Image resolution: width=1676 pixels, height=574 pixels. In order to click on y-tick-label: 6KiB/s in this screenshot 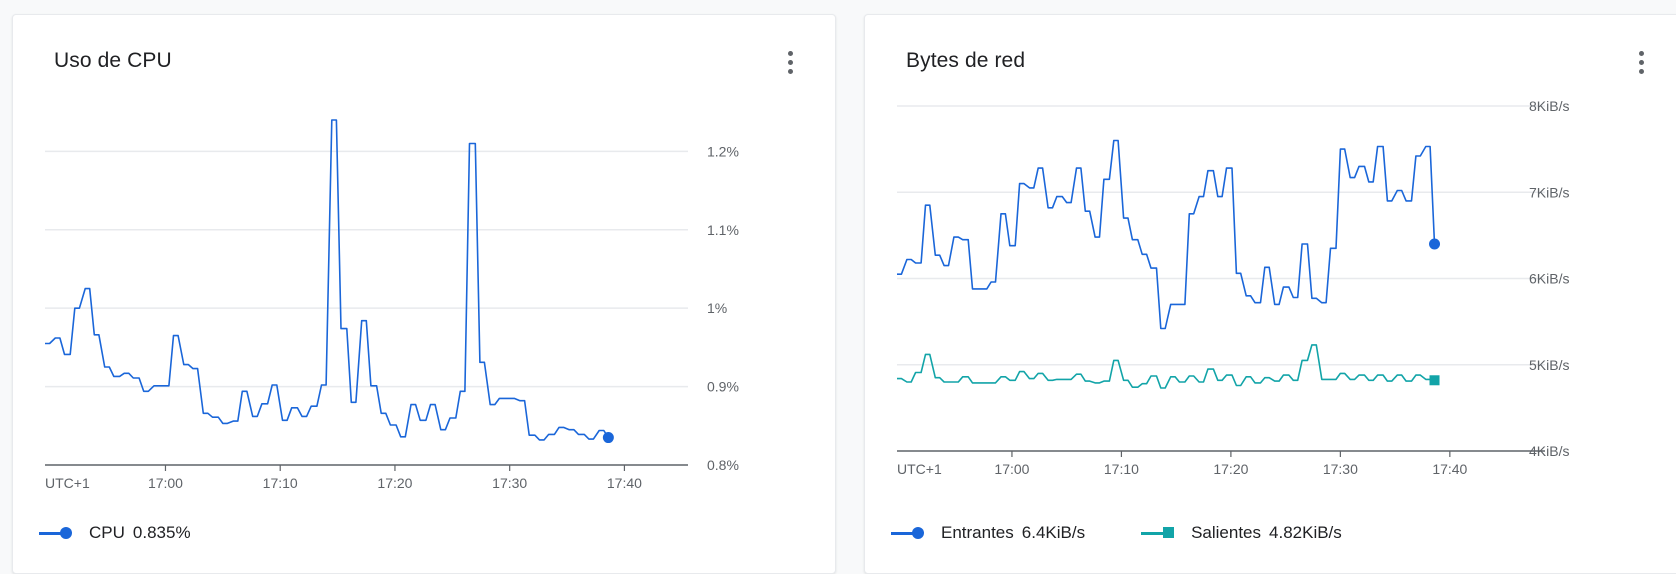, I will do `click(1549, 279)`.